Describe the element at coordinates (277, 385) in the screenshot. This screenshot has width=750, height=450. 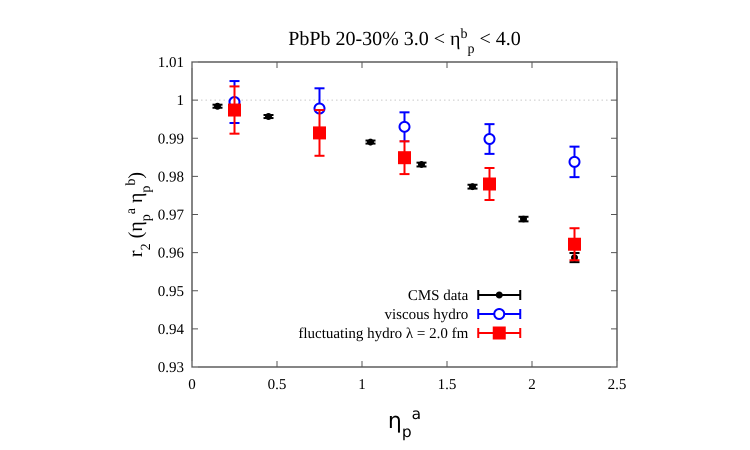
I see `x-tick-label: 0.5` at that location.